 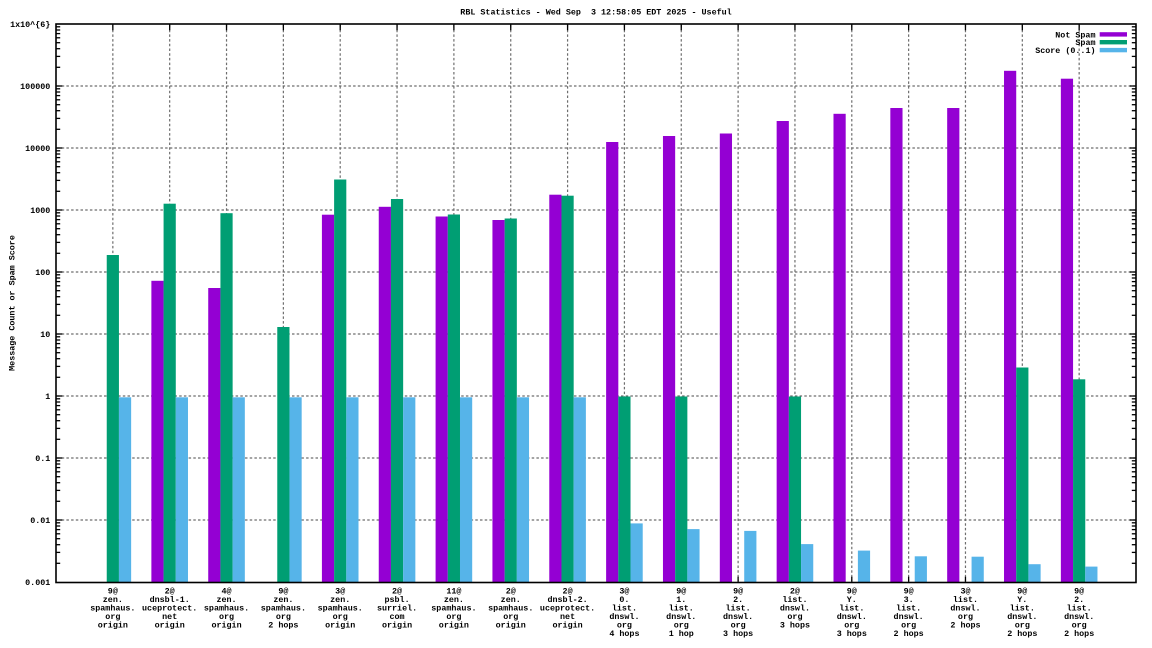 I want to click on svg-text: Not Spam, so click(x=1075, y=35).